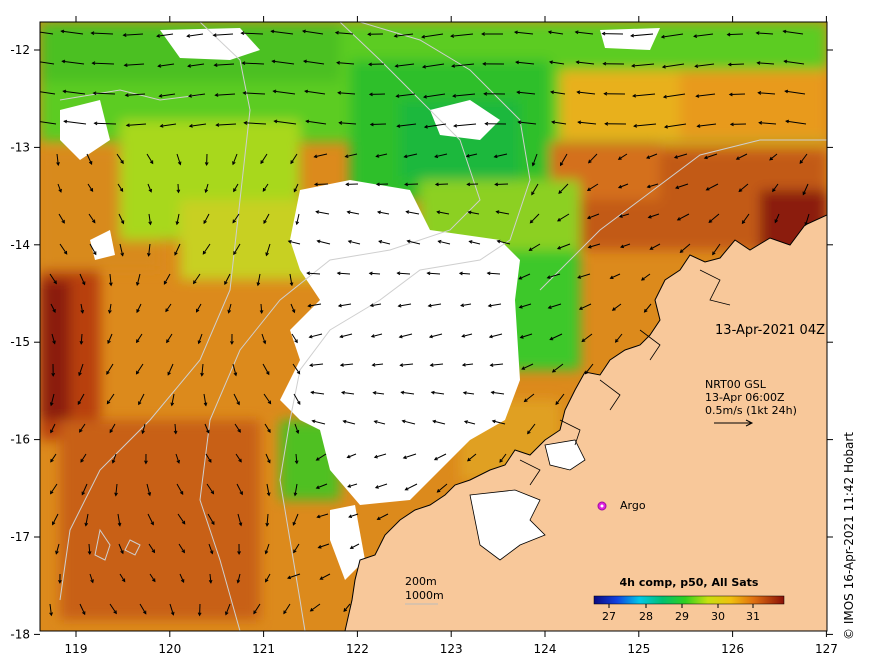 The image size is (871, 670). I want to click on current-legend-line2: 13-Apr 06:00Z, so click(745, 397).